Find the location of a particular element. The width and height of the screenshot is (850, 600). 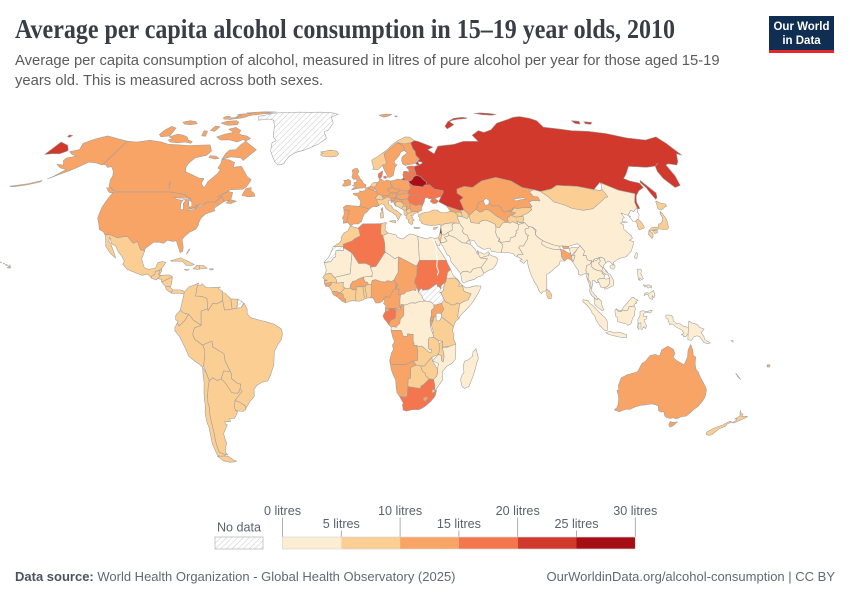

svg-text: 15 litres is located at coordinates (459, 524).